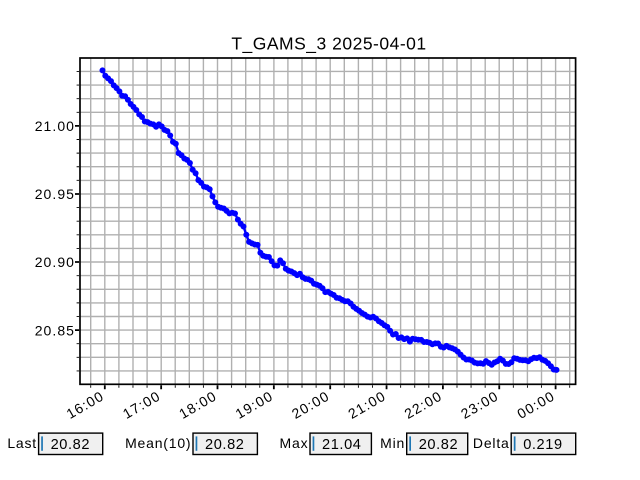 Image resolution: width=640 pixels, height=480 pixels. What do you see at coordinates (158, 443) in the screenshot?
I see `svg-text: Mean(10)` at bounding box center [158, 443].